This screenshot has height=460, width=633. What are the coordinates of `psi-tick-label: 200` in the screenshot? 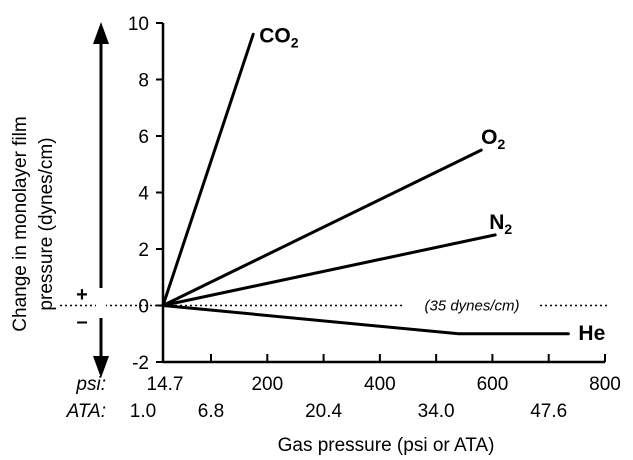 It's located at (267, 384).